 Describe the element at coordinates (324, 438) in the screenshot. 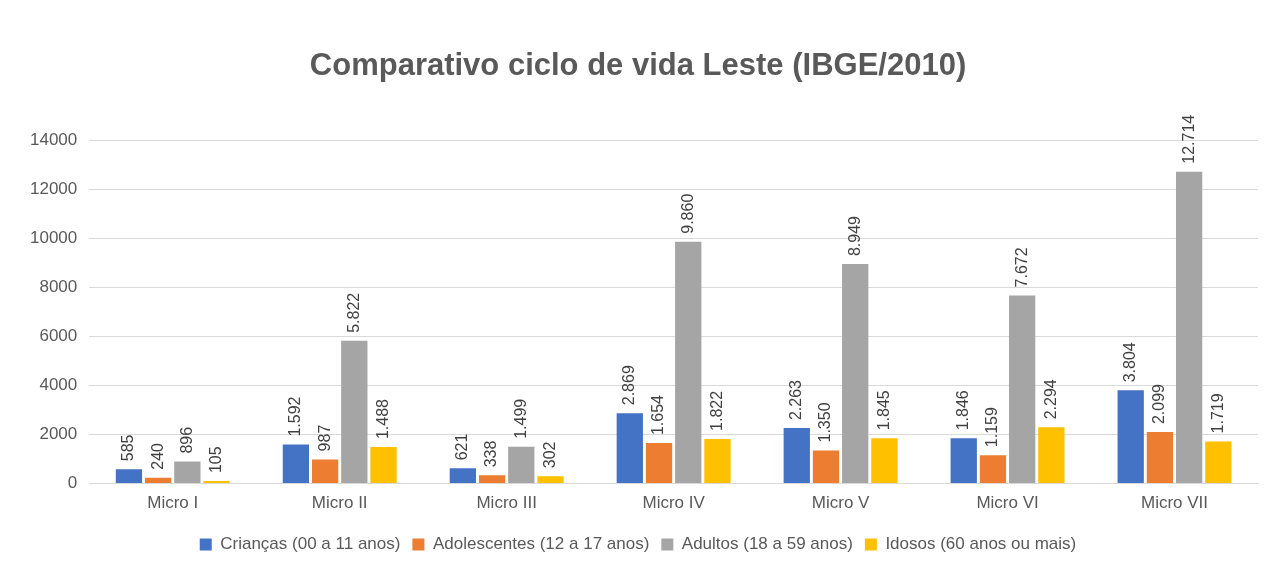

I see `data-label: 987` at that location.